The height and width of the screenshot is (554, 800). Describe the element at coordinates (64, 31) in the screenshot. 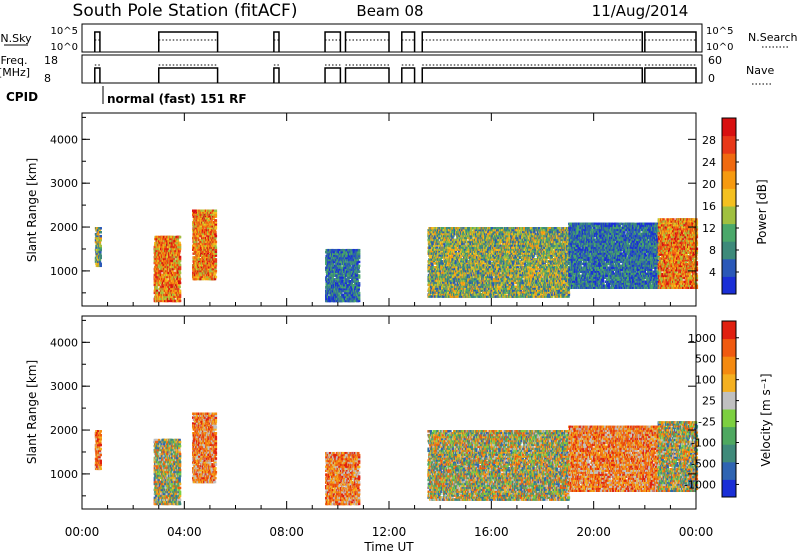

I see `nsky-tick-top: 10^5` at that location.